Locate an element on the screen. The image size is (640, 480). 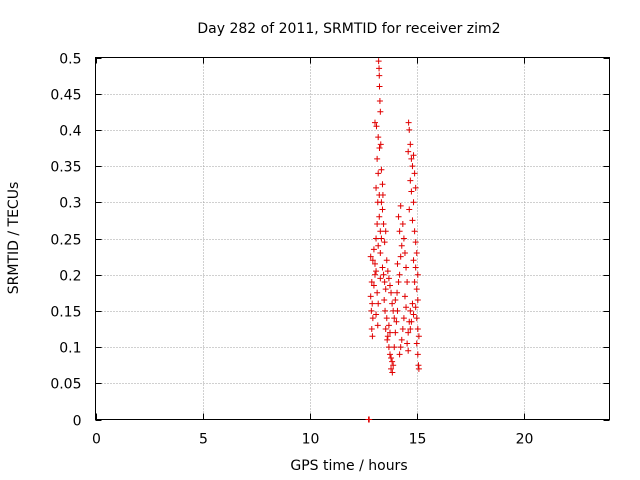
y-tick-label: 0.05 is located at coordinates (65, 385).